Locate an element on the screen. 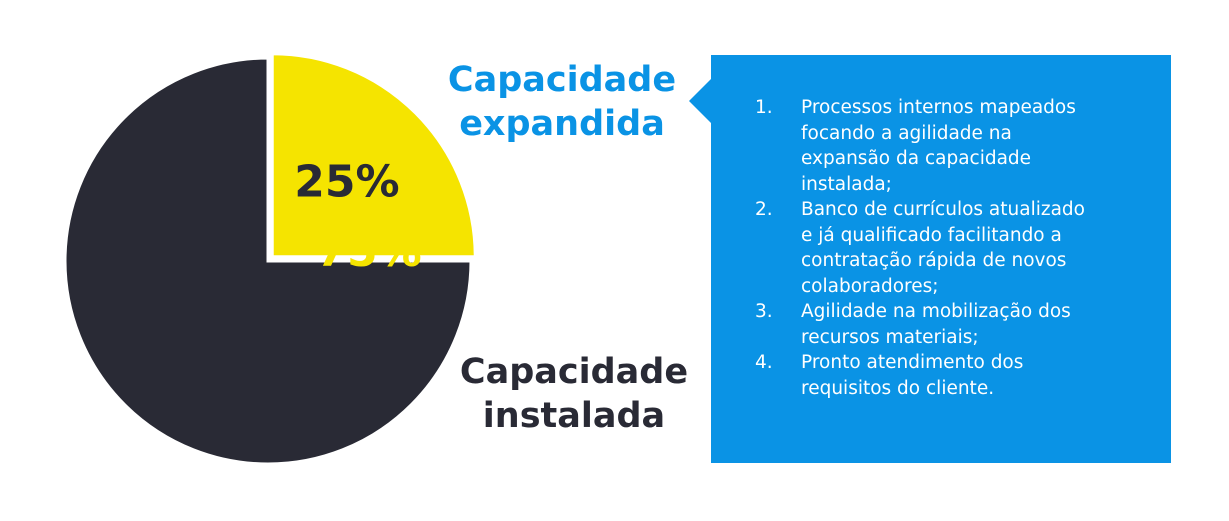 This screenshot has width=1229, height=521. label-expandida-line2: expandida is located at coordinates (562, 124).